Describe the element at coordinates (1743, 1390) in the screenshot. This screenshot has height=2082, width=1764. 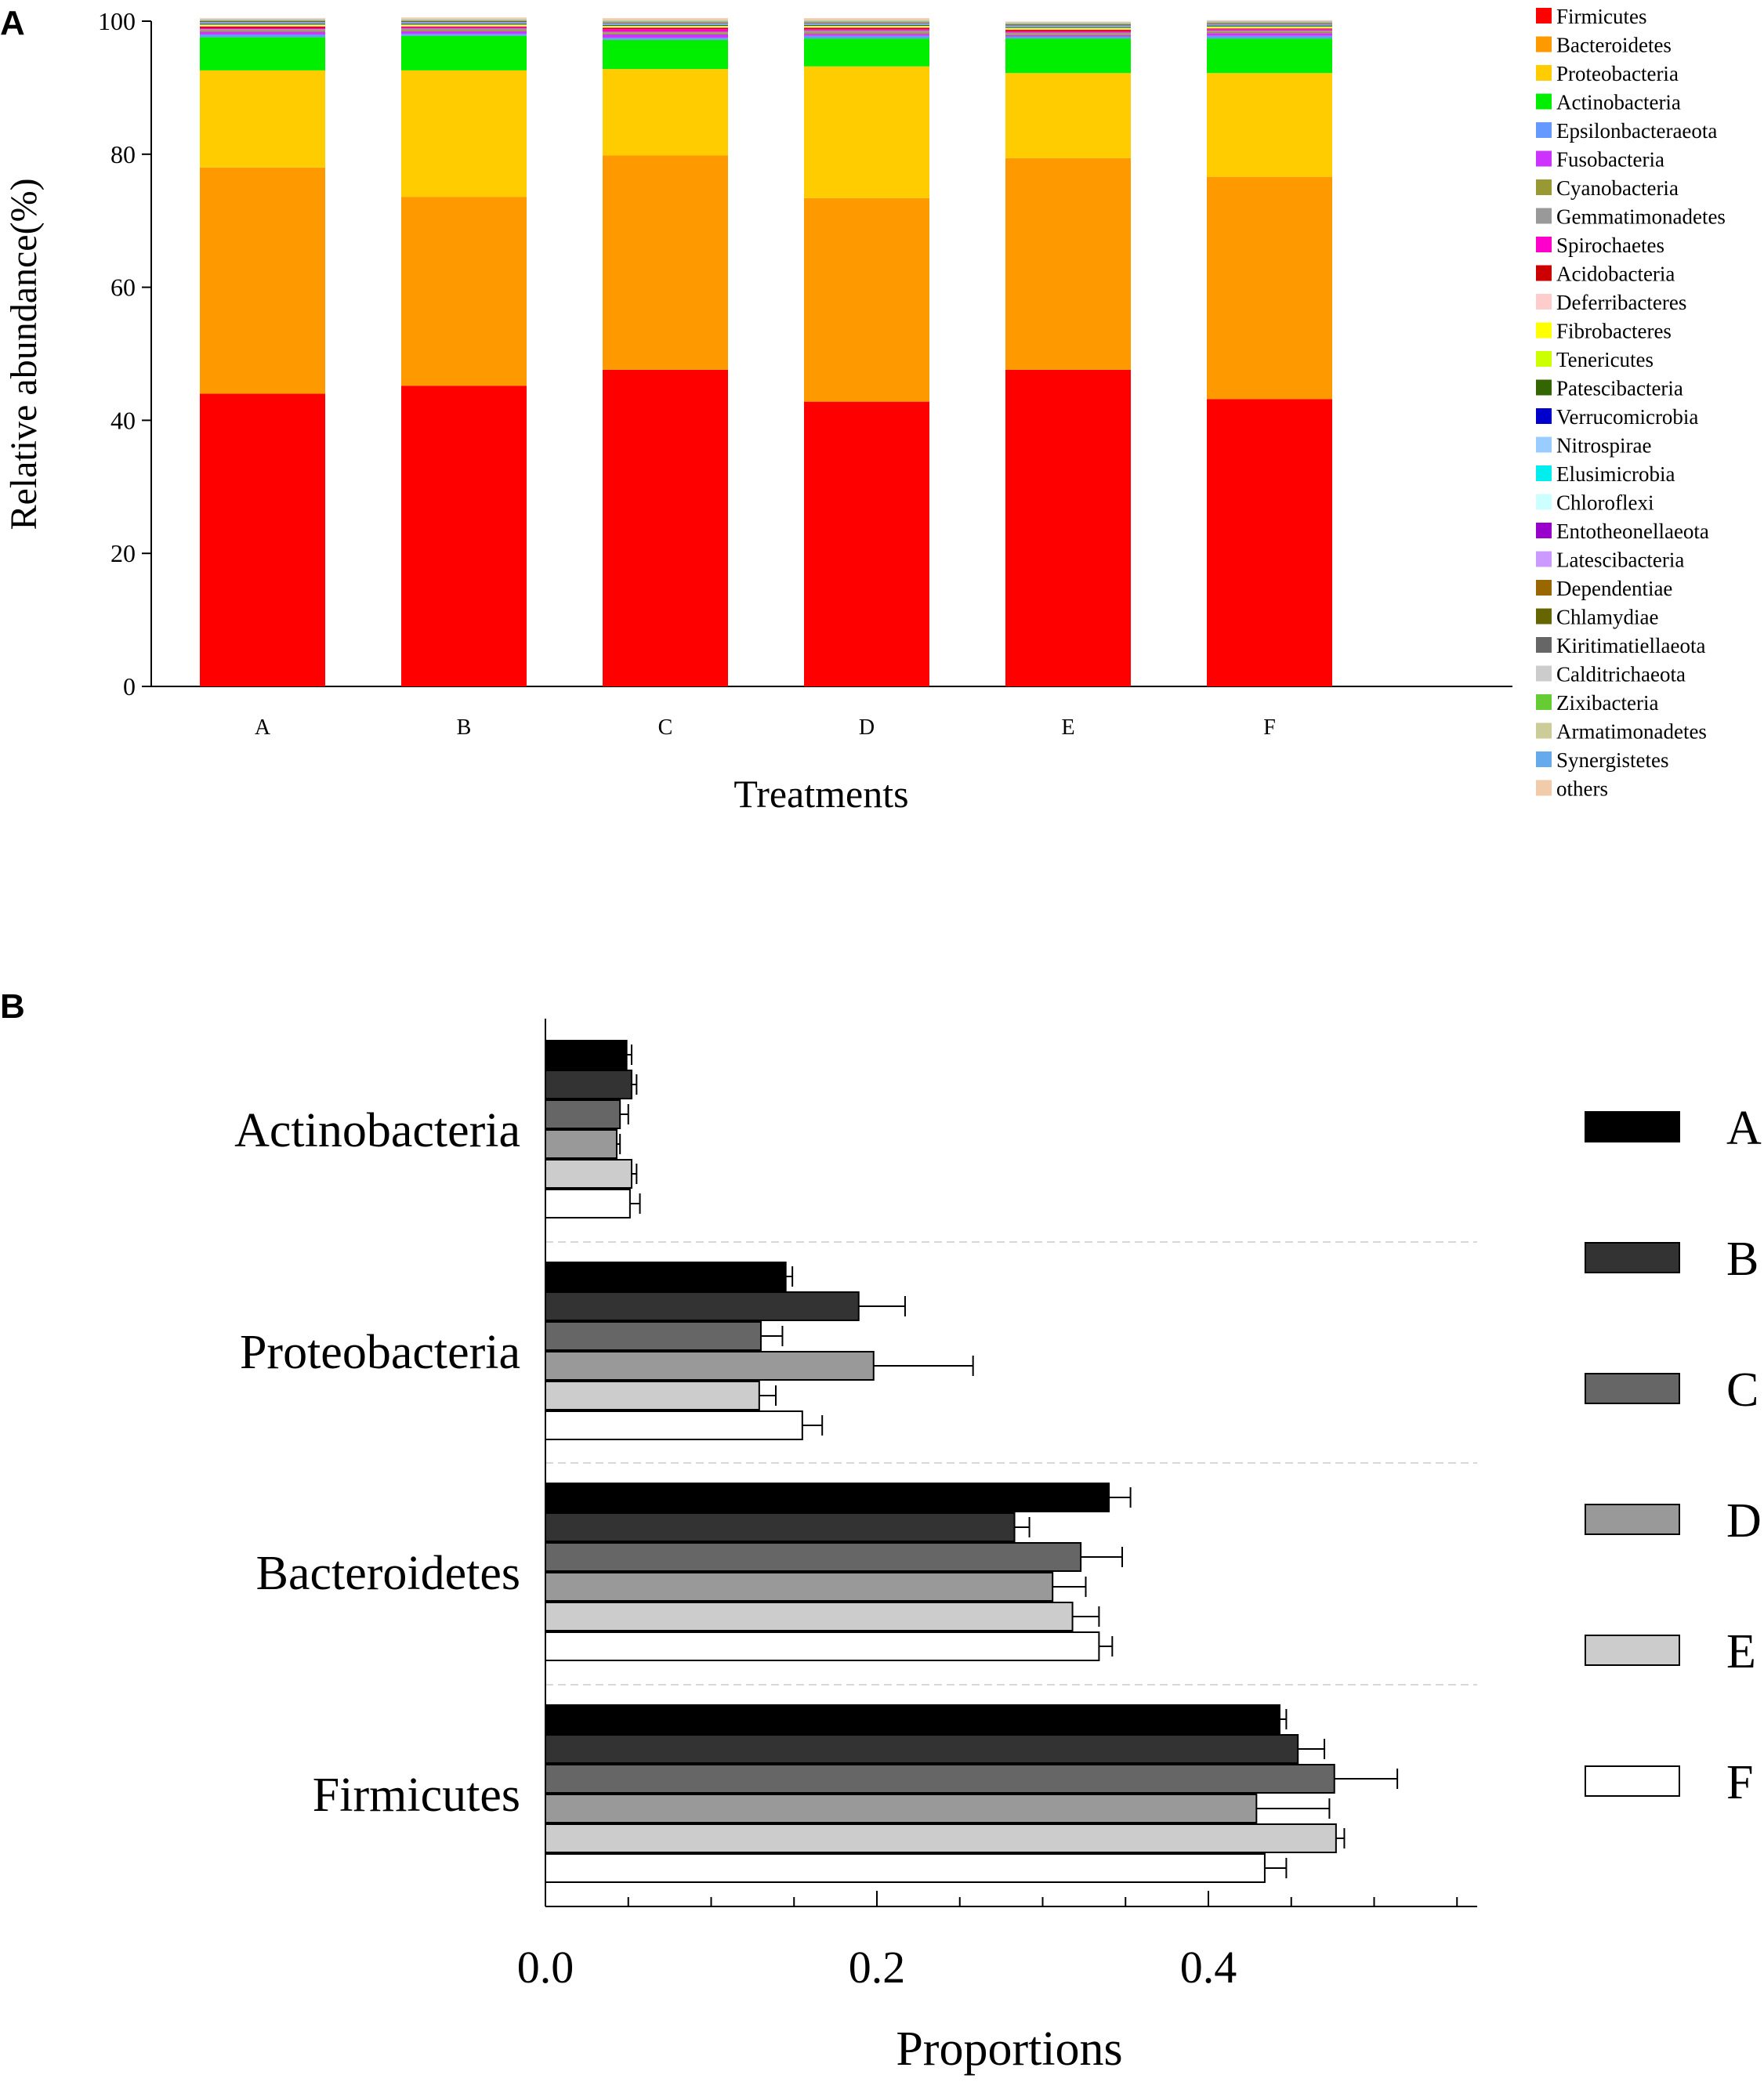
I see `legend-label: C` at that location.